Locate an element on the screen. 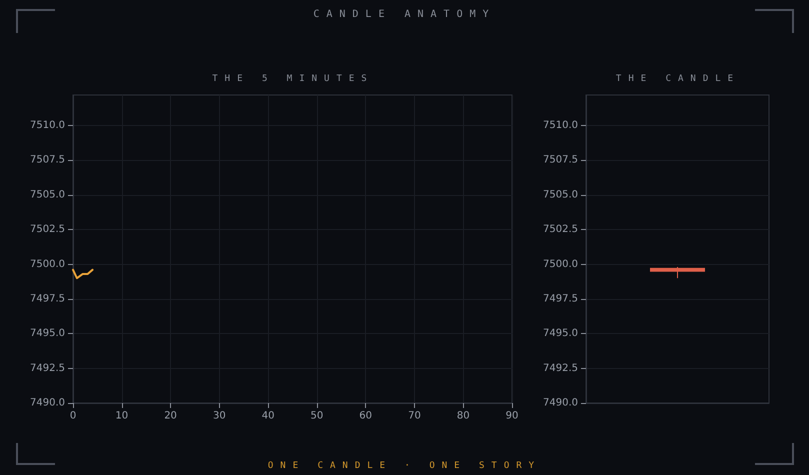  x-tick-label: 40 is located at coordinates (268, 416).